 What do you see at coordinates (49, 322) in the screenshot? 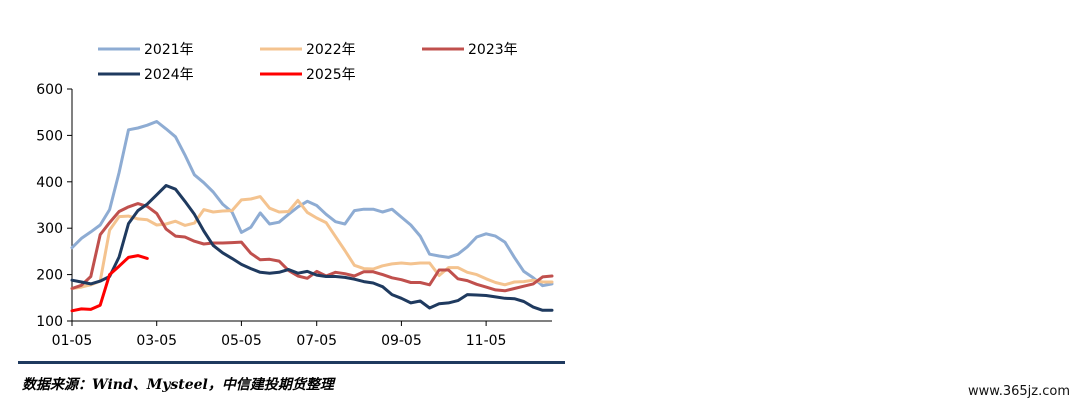
I see `y-tick-label: 100` at bounding box center [49, 322].